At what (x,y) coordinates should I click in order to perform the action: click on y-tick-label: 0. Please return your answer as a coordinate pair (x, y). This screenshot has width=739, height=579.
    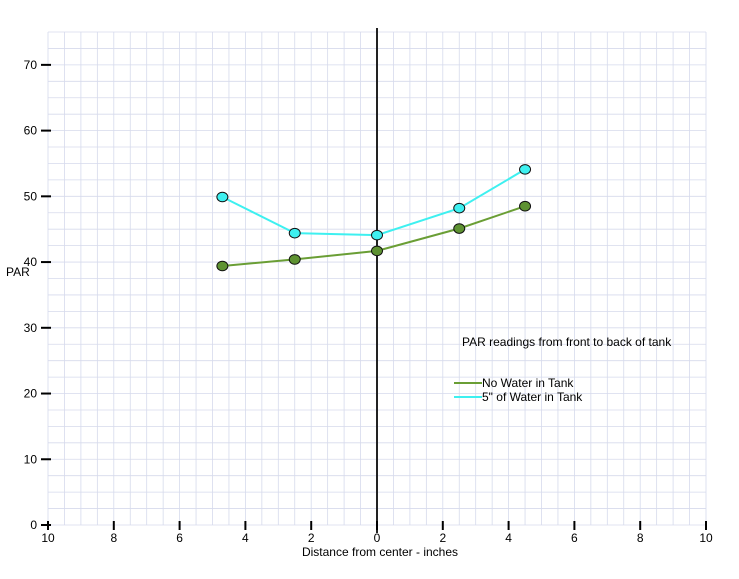
    Looking at the image, I should click on (33, 525).